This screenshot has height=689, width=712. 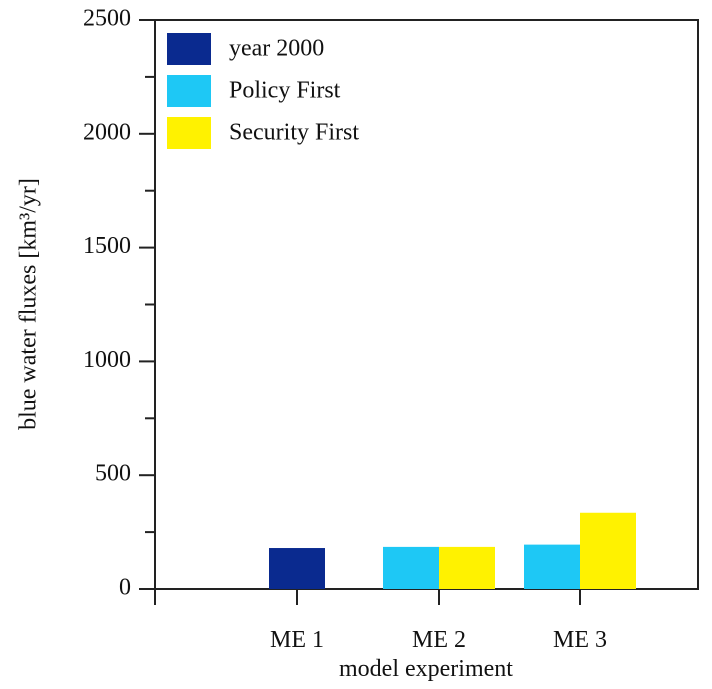 What do you see at coordinates (608, 550) in the screenshot?
I see `bar-me3-security-first` at bounding box center [608, 550].